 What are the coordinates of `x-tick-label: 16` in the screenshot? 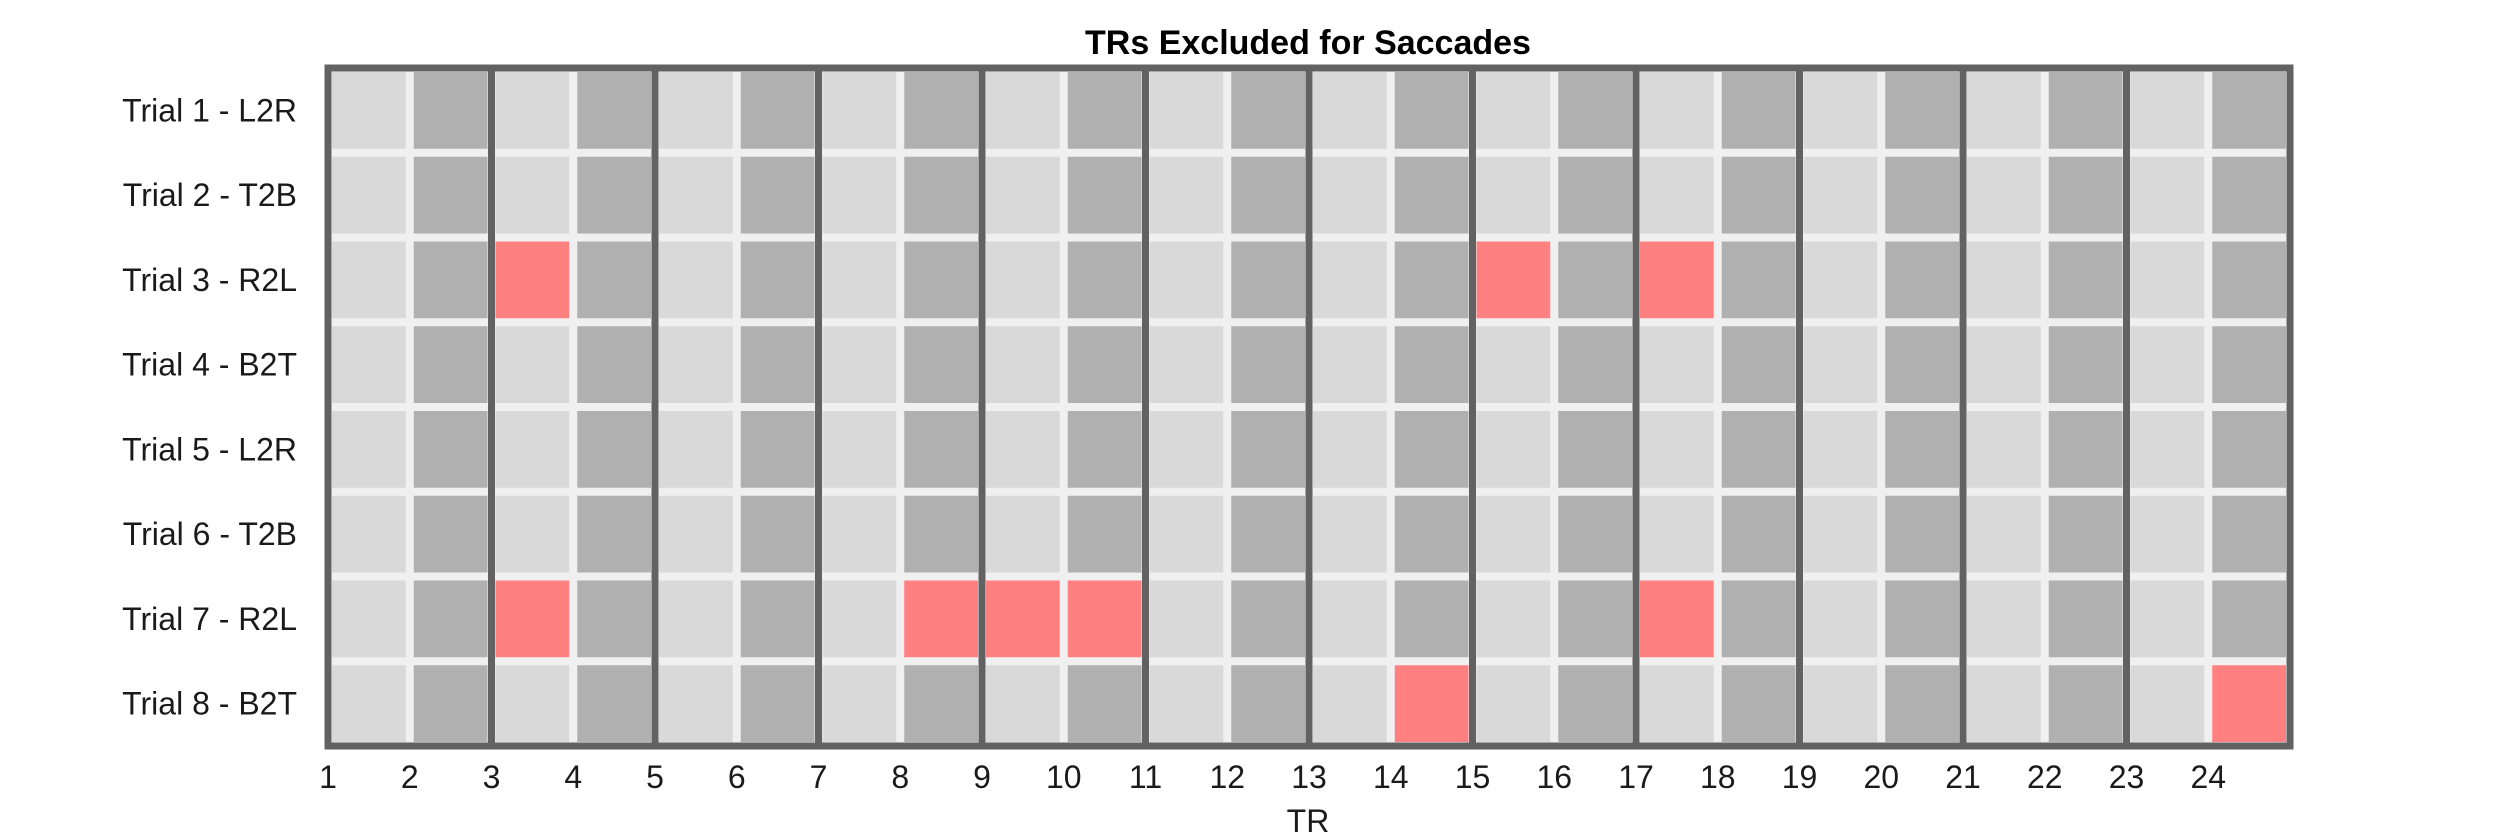 It's located at (1554, 777).